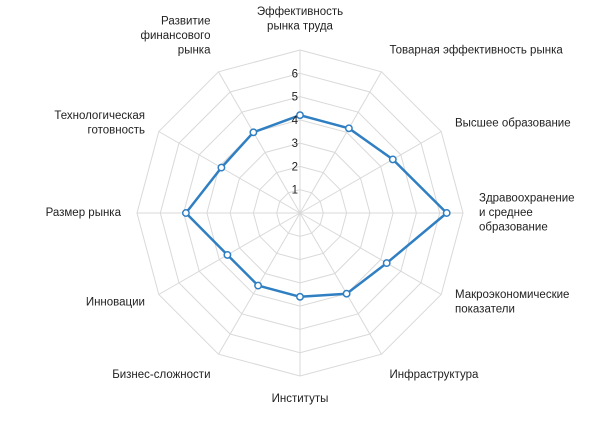 The height and width of the screenshot is (445, 600). Describe the element at coordinates (295, 144) in the screenshot. I see `tick-label-3: 3` at that location.